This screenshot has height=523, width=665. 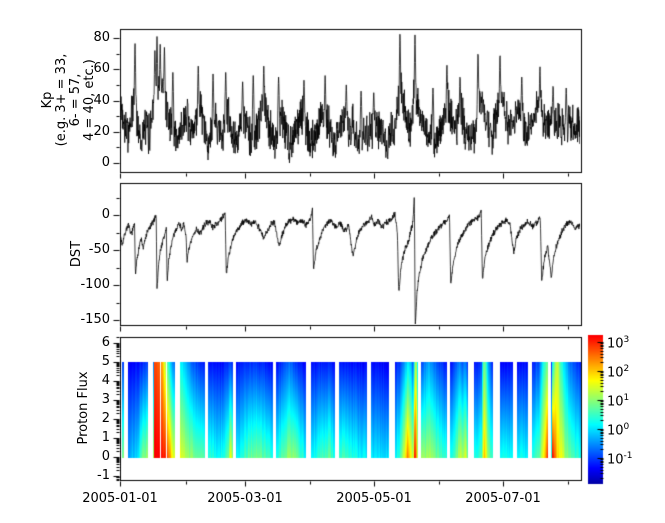 I want to click on pf-y-tick-label: 1, so click(x=105, y=437).